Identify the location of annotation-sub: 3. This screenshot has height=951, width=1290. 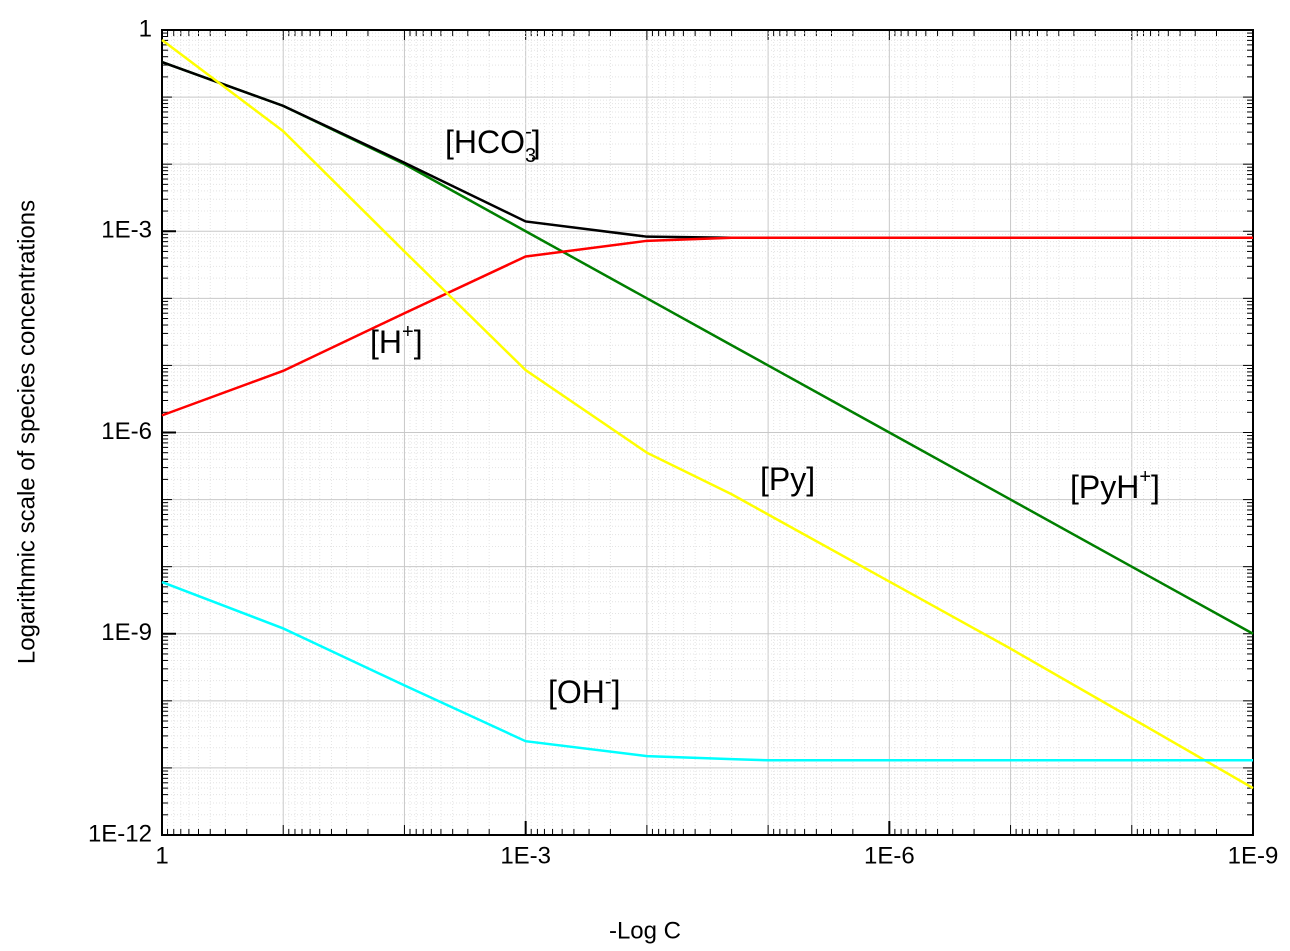
(530, 156).